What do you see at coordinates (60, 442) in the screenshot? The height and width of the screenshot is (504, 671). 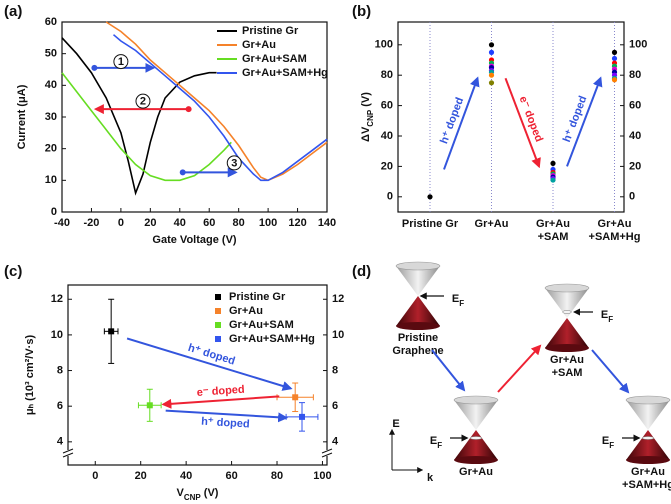 I see `y-tick-label: 4` at bounding box center [60, 442].